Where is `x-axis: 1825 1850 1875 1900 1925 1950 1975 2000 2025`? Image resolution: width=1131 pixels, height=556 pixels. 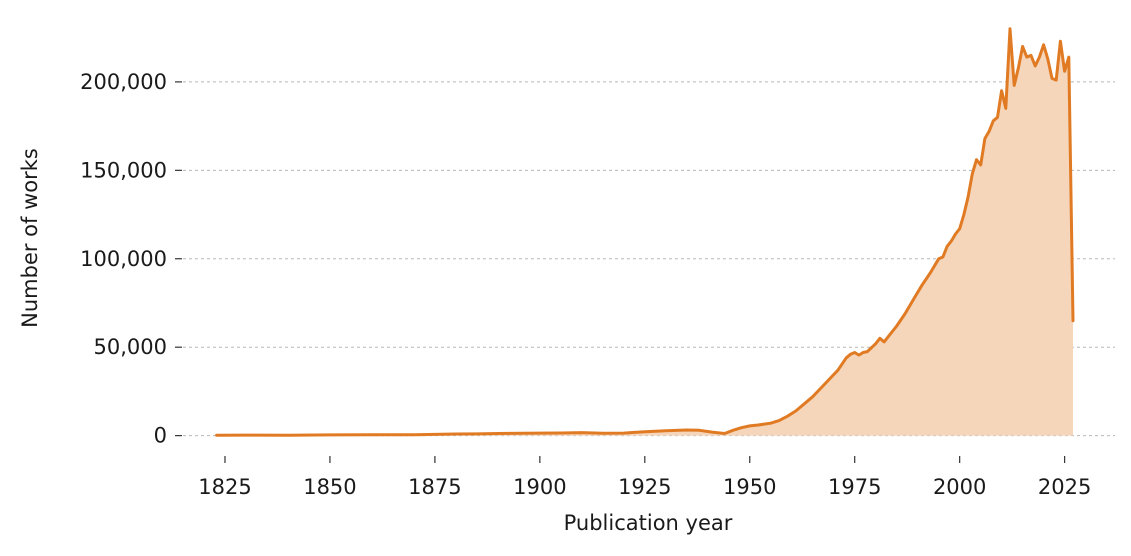 x-axis: 1825 1850 1875 1900 1925 1950 1975 2000 2025 is located at coordinates (644, 477).